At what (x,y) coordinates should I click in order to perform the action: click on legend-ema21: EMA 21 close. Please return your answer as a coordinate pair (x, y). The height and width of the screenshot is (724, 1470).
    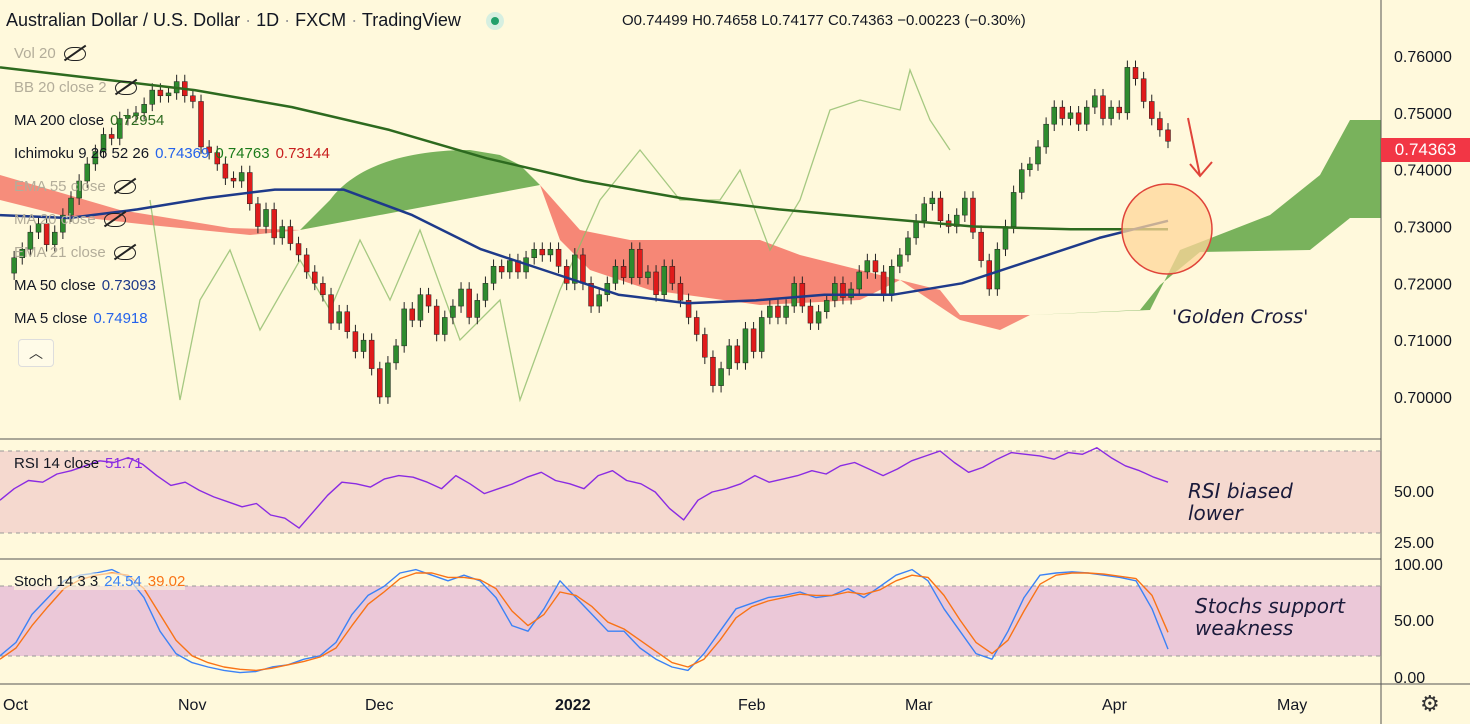
    Looking at the image, I should click on (75, 252).